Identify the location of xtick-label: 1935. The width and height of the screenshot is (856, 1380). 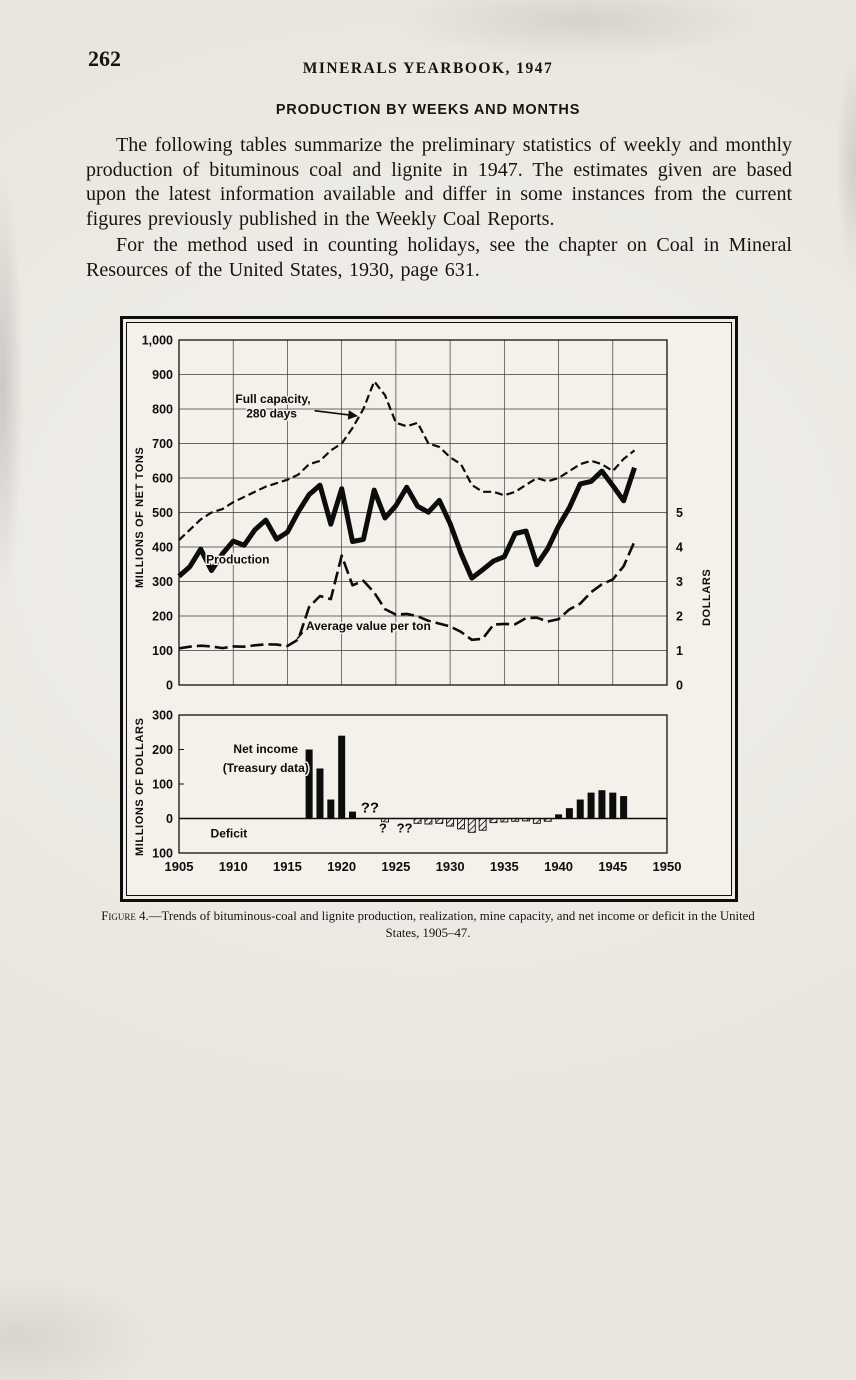
(504, 866).